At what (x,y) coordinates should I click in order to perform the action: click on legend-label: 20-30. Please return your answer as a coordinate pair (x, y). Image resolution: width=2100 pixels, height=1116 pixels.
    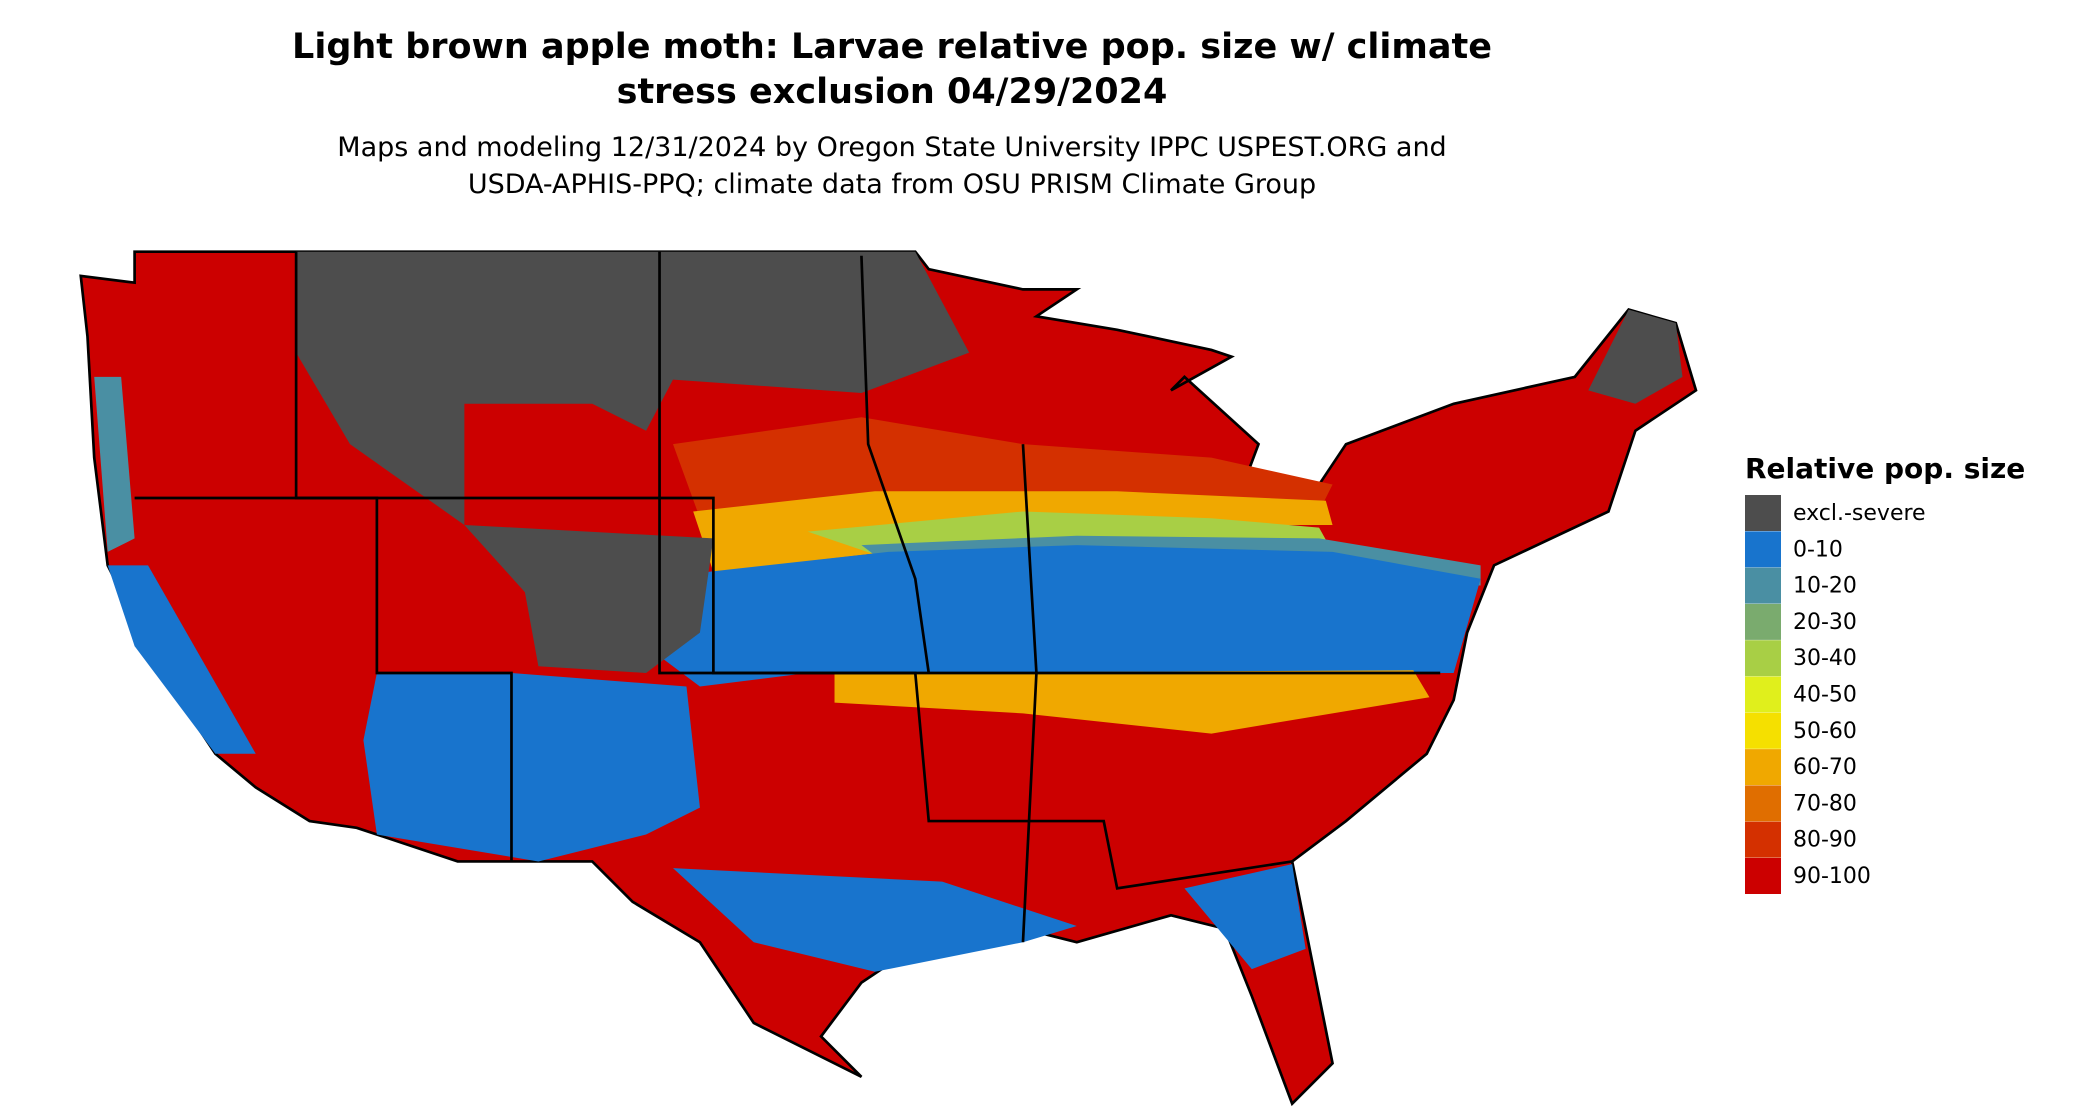
    Looking at the image, I should click on (1825, 622).